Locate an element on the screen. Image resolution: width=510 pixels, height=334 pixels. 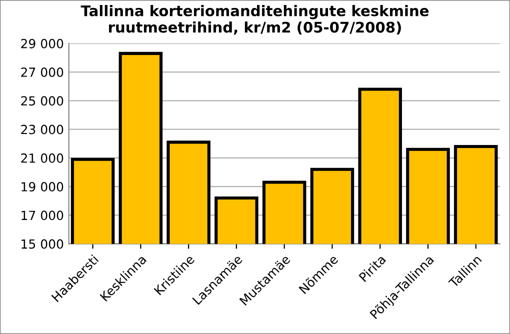
y-tick-label: 27 000 is located at coordinates (42, 72).